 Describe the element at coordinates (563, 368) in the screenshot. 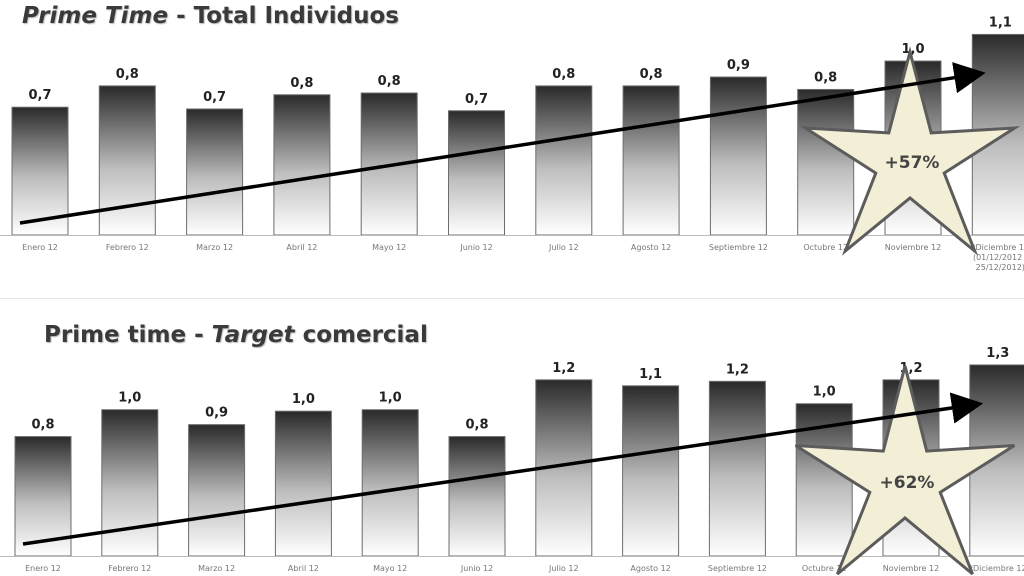

I see `data-label-2-7: 1,2` at that location.